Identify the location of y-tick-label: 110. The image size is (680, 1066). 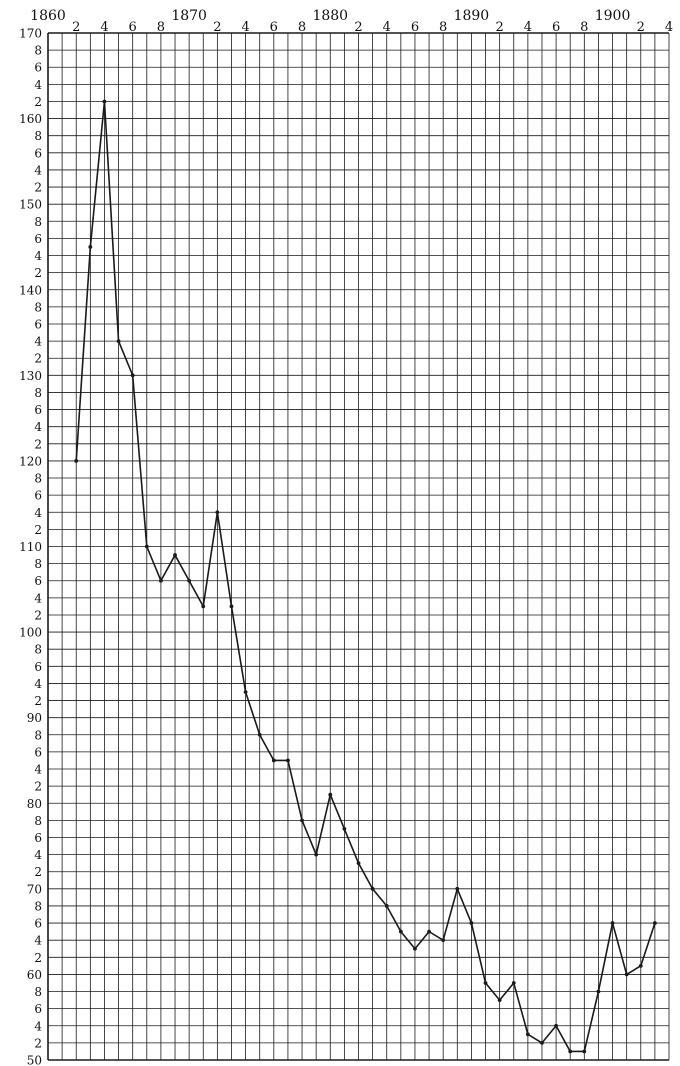
(30, 547).